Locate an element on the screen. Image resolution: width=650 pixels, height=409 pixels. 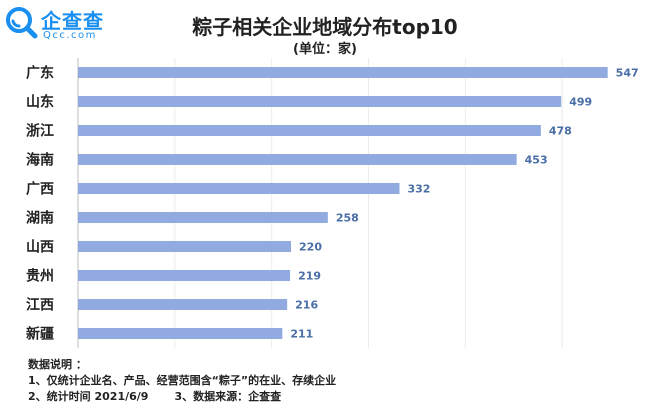
chart-title: 粽子相关企业地域分布top10 is located at coordinates (325, 27).